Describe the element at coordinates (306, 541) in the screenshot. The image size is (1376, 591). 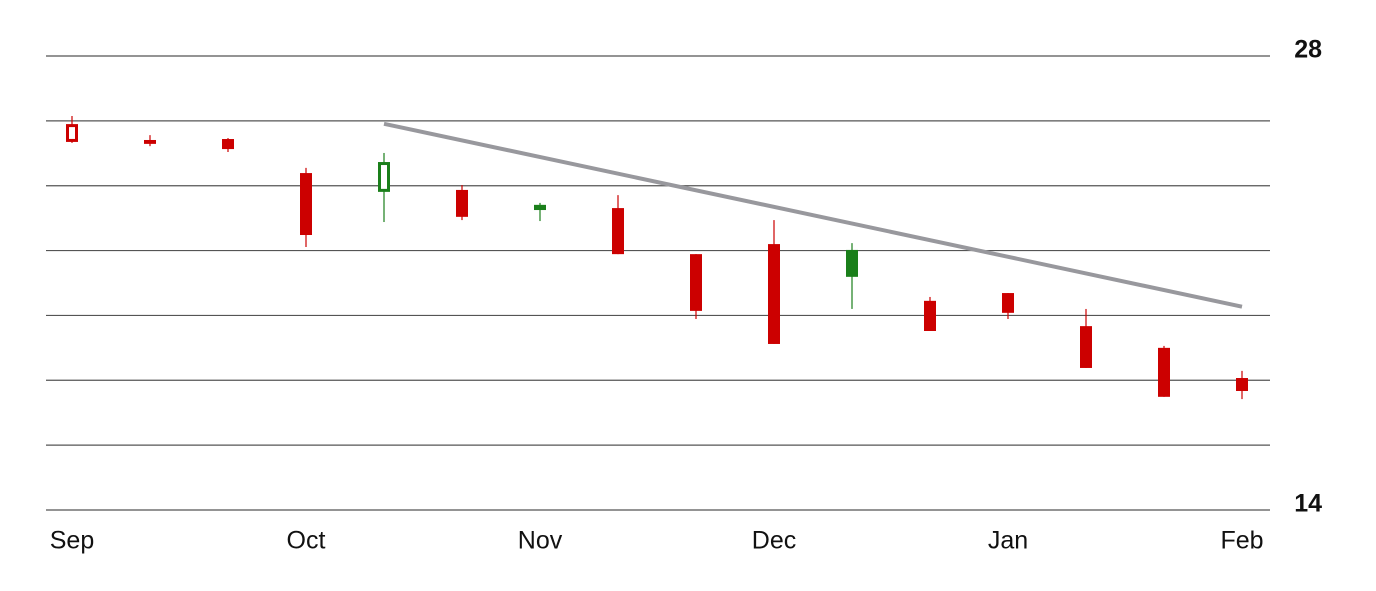
I see `x-tick-label: Oct` at that location.